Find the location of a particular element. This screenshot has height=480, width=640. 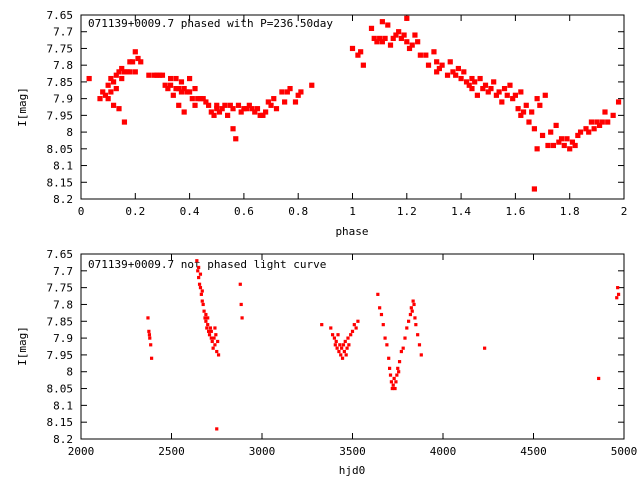

y-tick-label: 8.1 is located at coordinates (63, 405).